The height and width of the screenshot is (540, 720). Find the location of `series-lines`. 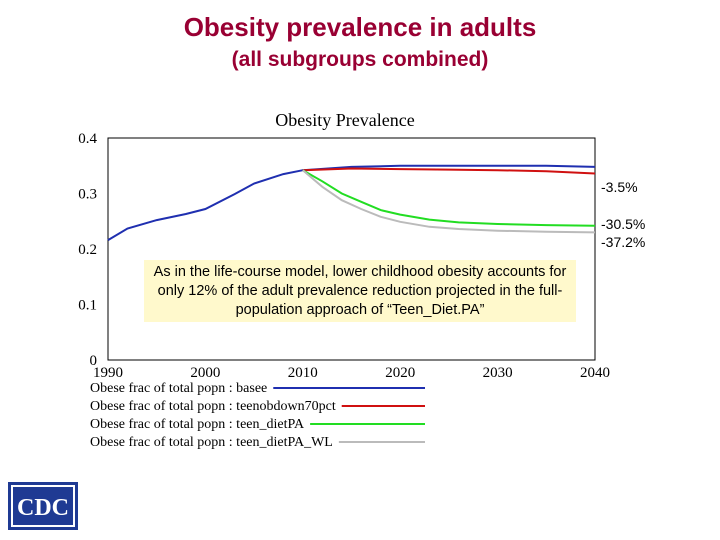

series-lines is located at coordinates (351, 202).